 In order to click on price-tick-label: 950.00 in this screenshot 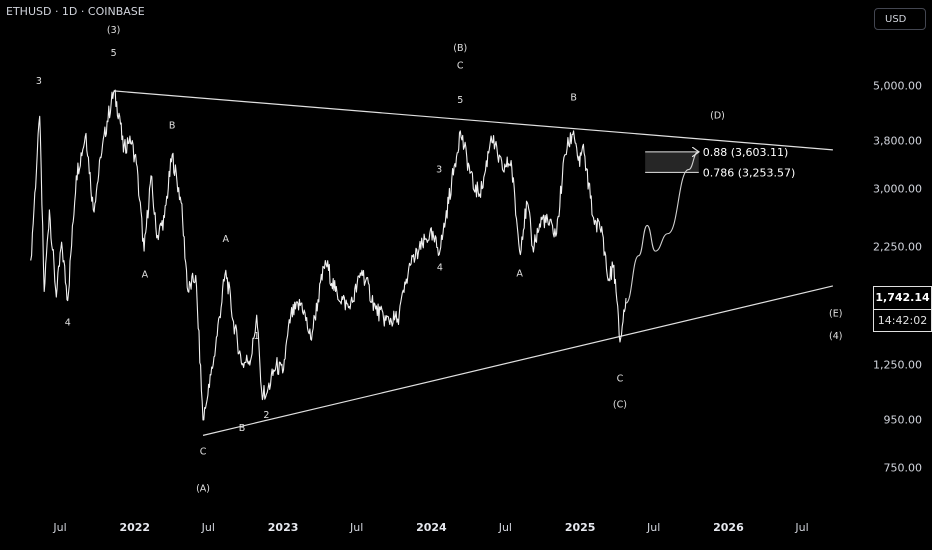, I will do `click(903, 420)`.